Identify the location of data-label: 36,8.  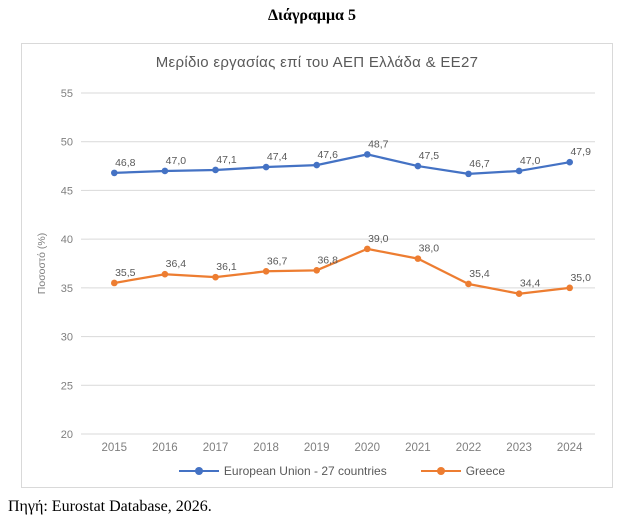
(327, 260).